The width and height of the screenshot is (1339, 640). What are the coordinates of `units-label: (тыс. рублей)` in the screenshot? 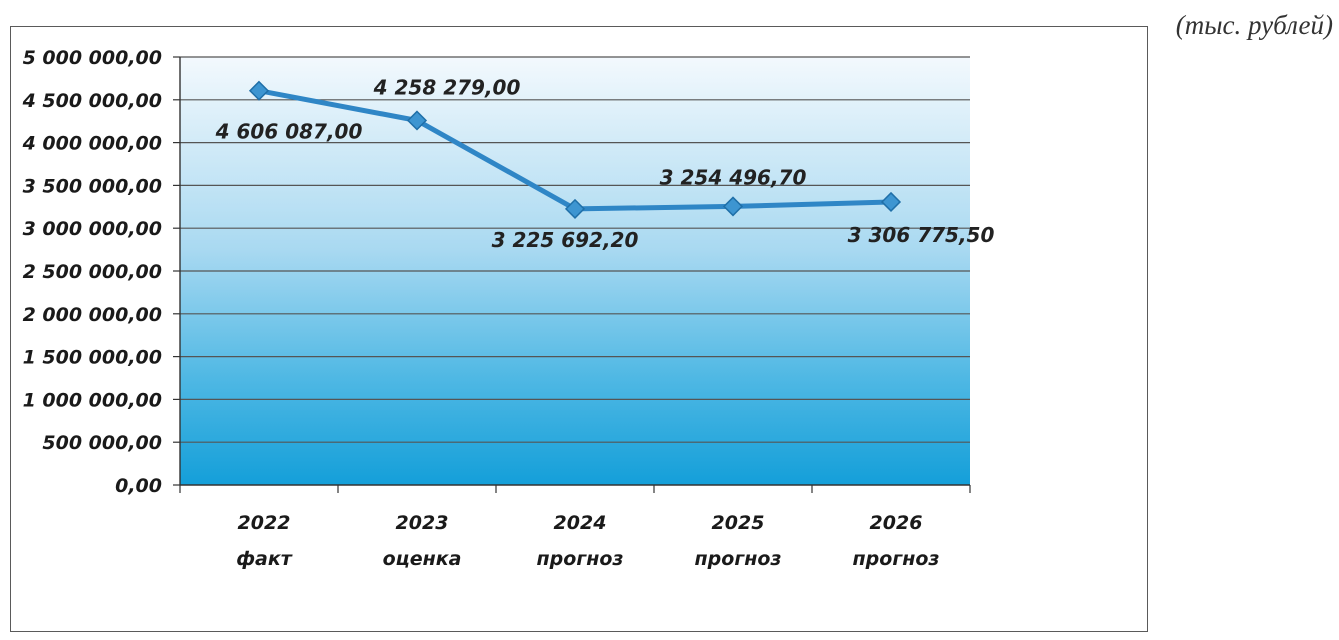 It's located at (1254, 25).